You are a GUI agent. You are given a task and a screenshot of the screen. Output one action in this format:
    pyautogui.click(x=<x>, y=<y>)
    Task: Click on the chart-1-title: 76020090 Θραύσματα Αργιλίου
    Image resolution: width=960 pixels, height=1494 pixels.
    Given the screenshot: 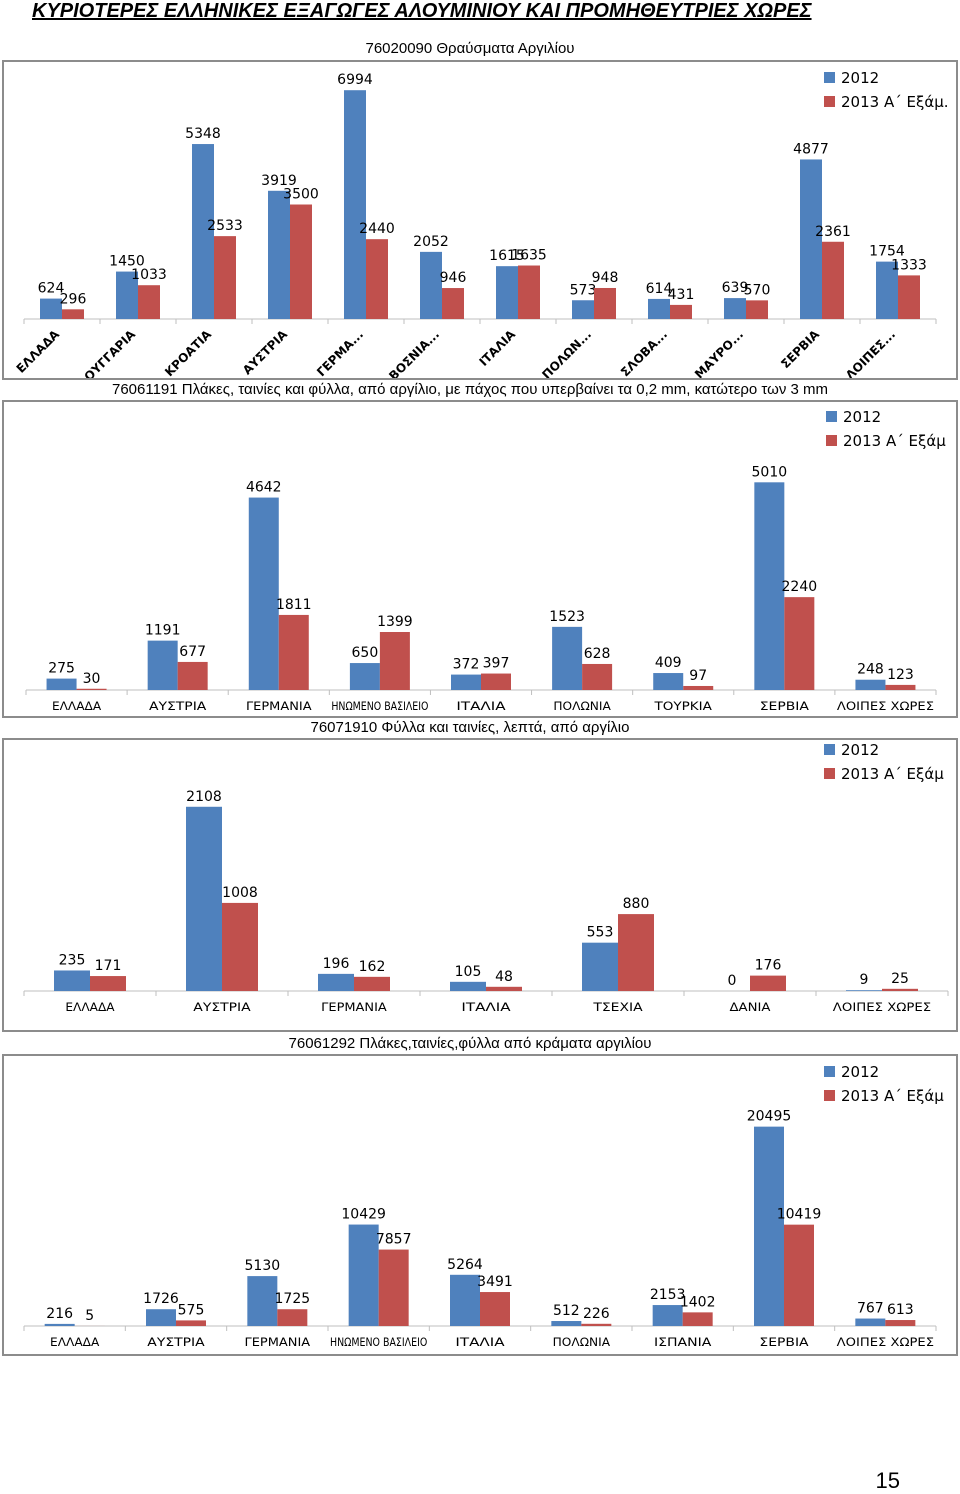 What is the action you would take?
    pyautogui.click(x=470, y=48)
    